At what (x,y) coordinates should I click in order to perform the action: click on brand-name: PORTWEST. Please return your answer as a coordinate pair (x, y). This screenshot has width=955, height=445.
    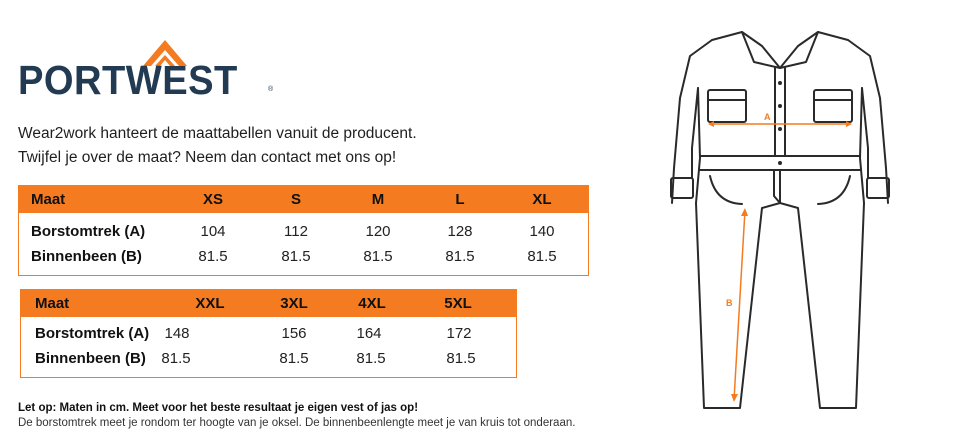
    Looking at the image, I should click on (128, 80).